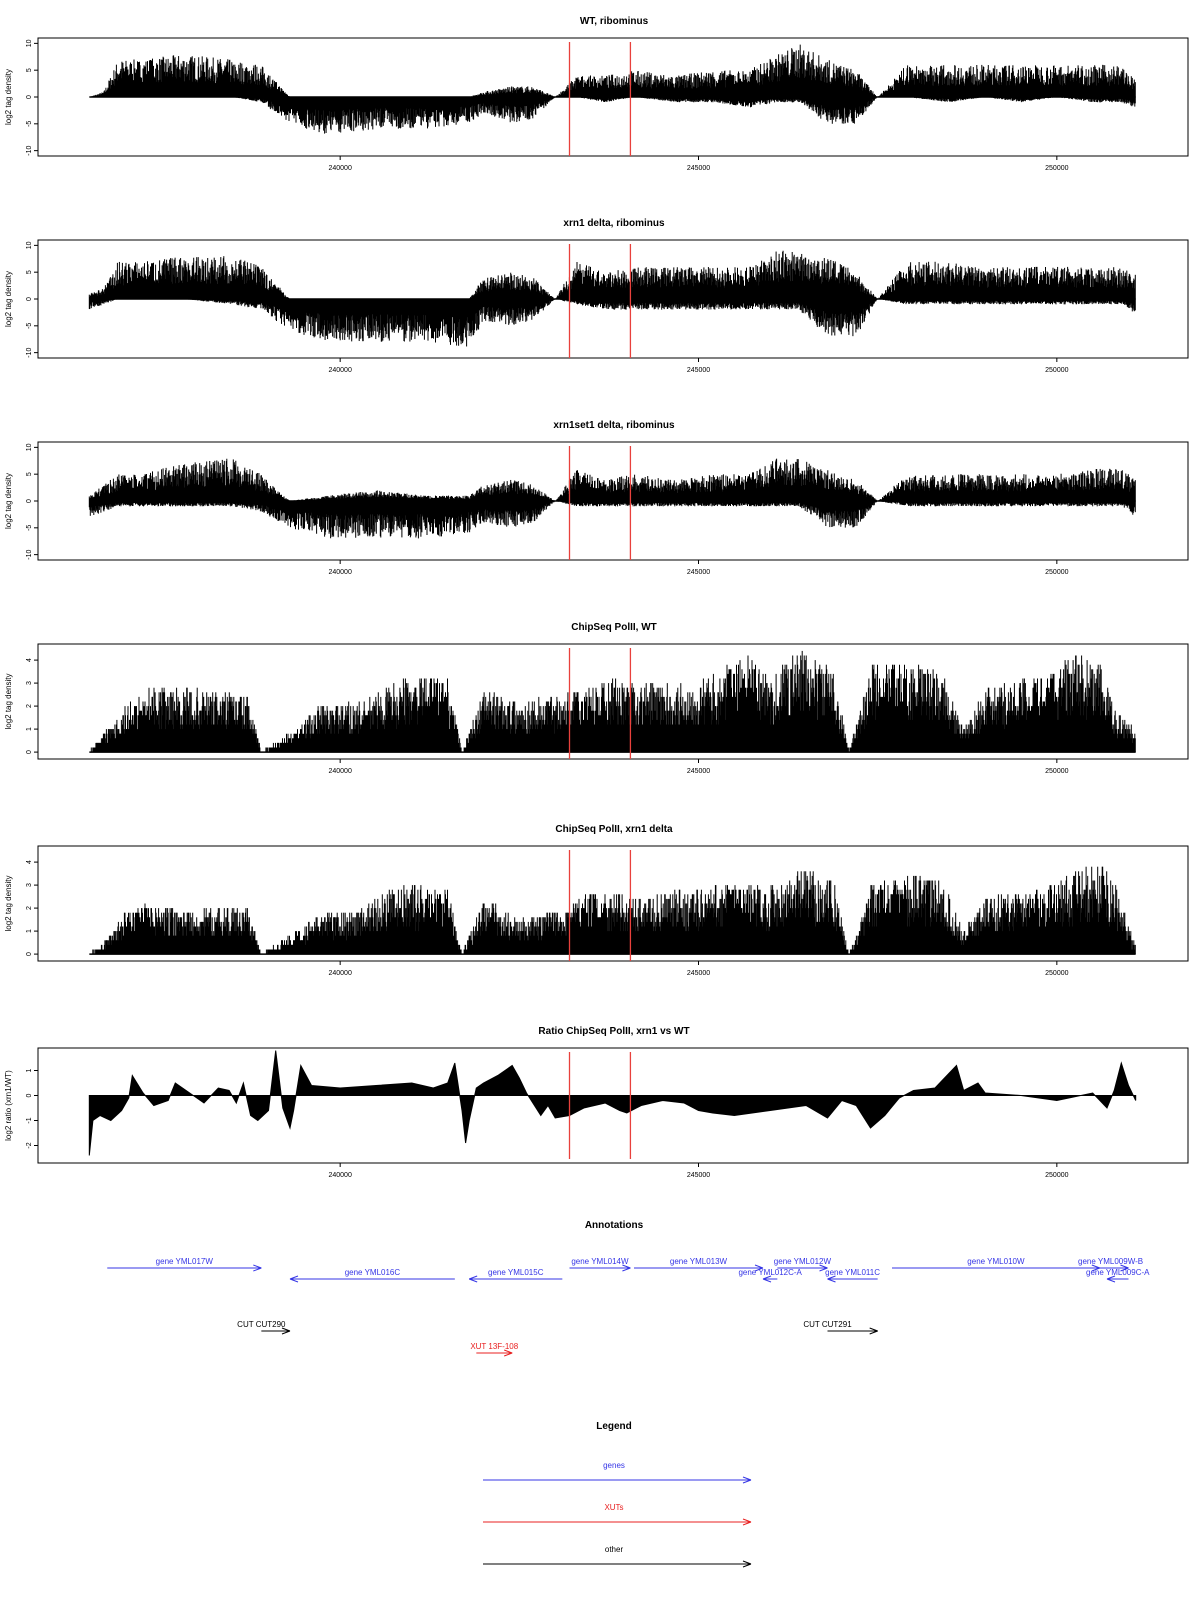 This screenshot has width=1200, height=1600. Describe the element at coordinates (614, 21) in the screenshot. I see `chart-title: WT, ribominus` at that location.